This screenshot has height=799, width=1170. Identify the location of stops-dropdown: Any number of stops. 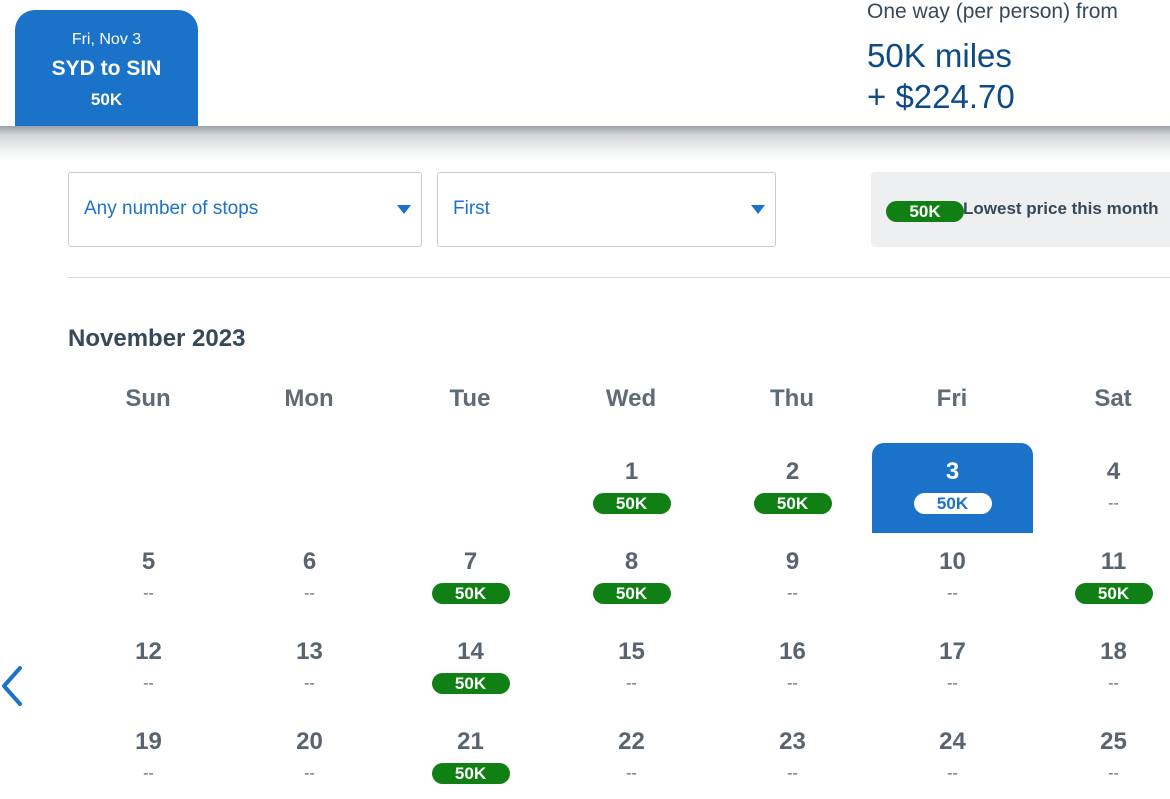
(245, 209).